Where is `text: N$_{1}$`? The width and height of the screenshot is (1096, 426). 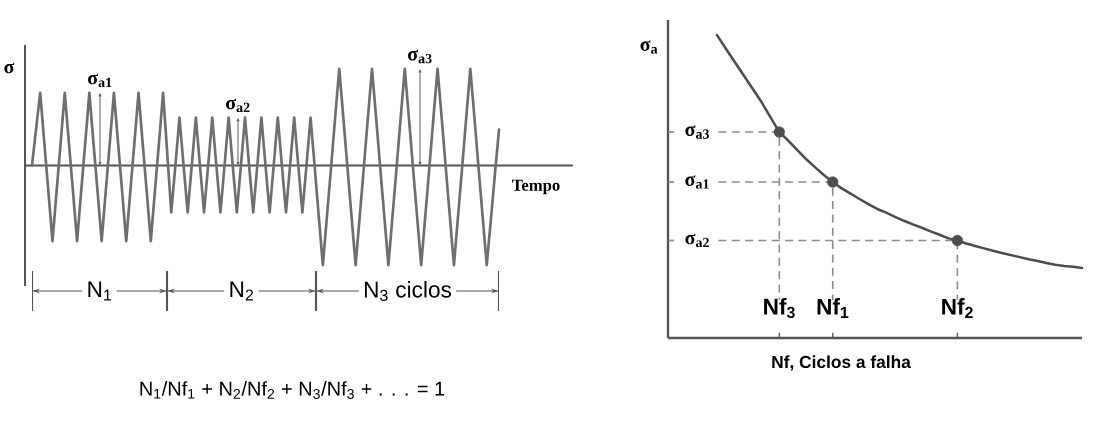 text: N$_{1}$ is located at coordinates (99, 291).